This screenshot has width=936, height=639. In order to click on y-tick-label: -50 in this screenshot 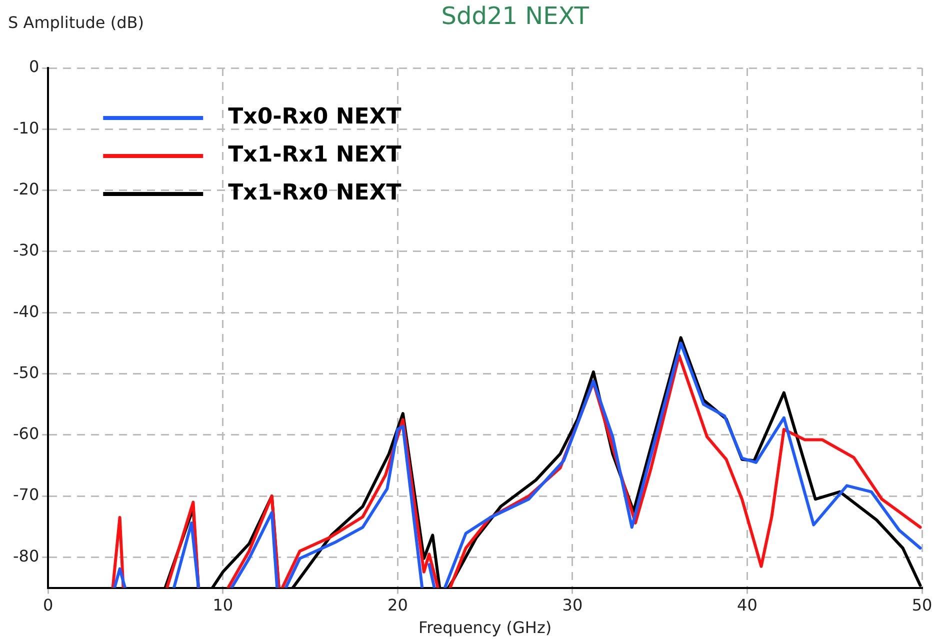, I will do `click(26, 372)`.